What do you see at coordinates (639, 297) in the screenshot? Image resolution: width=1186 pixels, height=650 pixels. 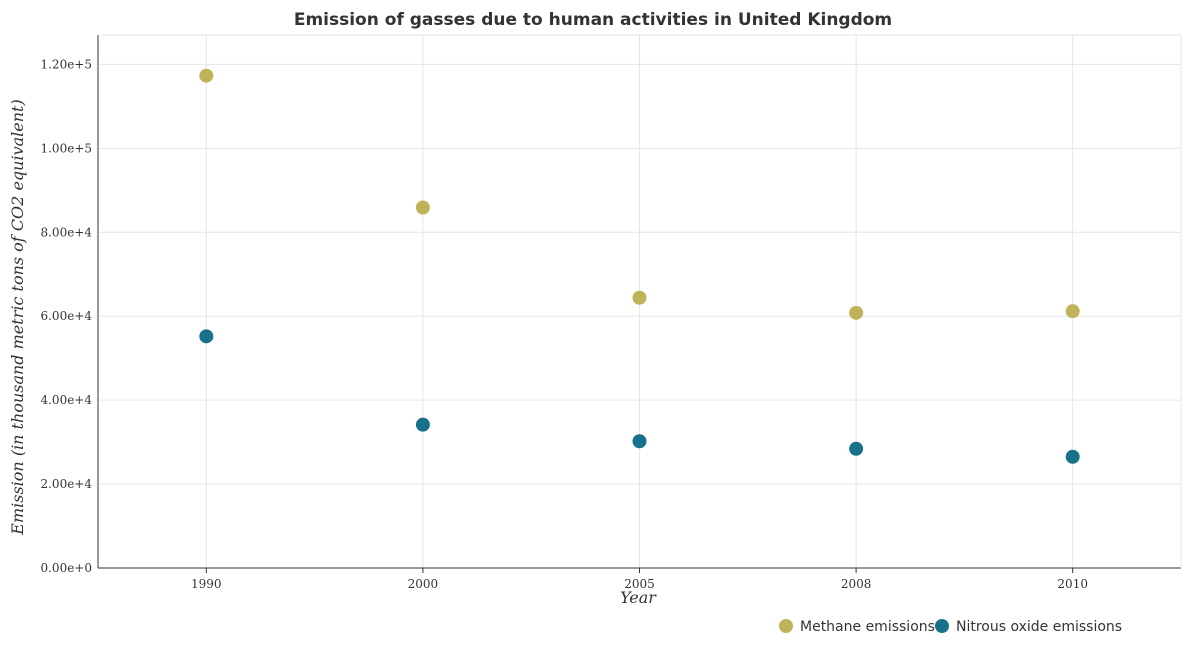 I see `point-methane-emissions-2005` at bounding box center [639, 297].